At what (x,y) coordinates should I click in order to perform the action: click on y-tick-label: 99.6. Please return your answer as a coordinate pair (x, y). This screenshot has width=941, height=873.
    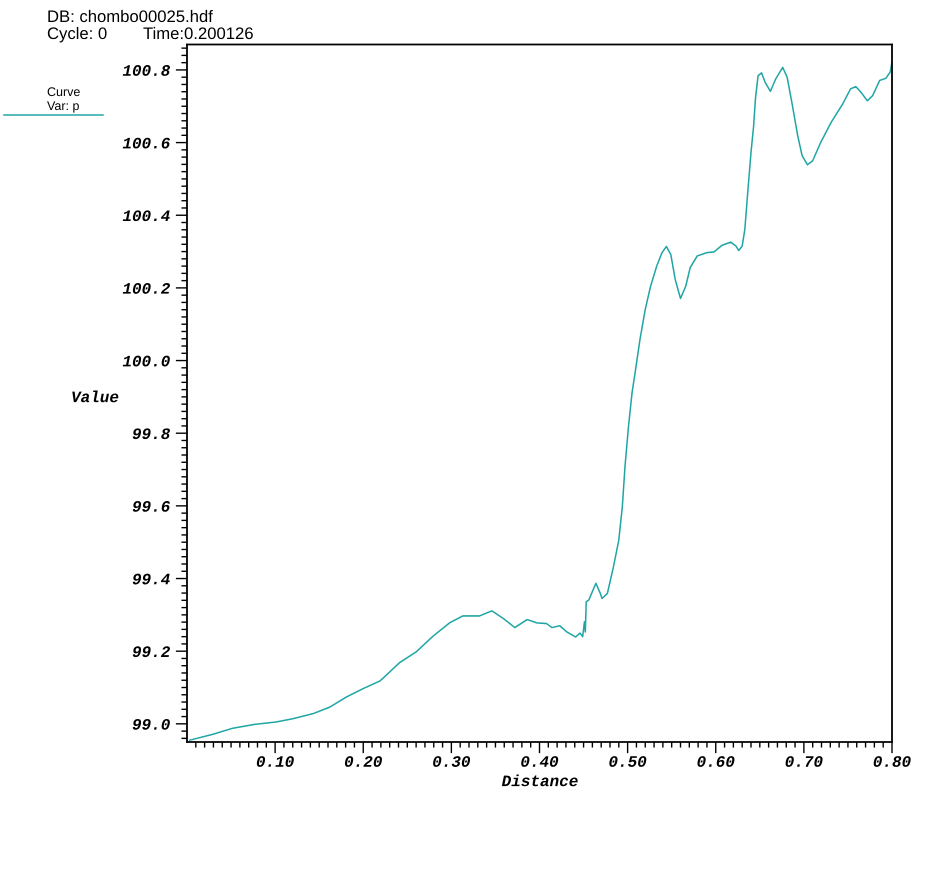
    Looking at the image, I should click on (151, 506).